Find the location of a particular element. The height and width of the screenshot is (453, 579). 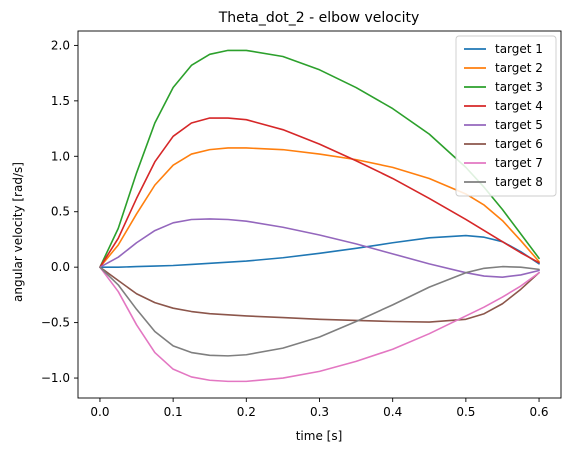

legend-label-8: target 8 is located at coordinates (519, 182).